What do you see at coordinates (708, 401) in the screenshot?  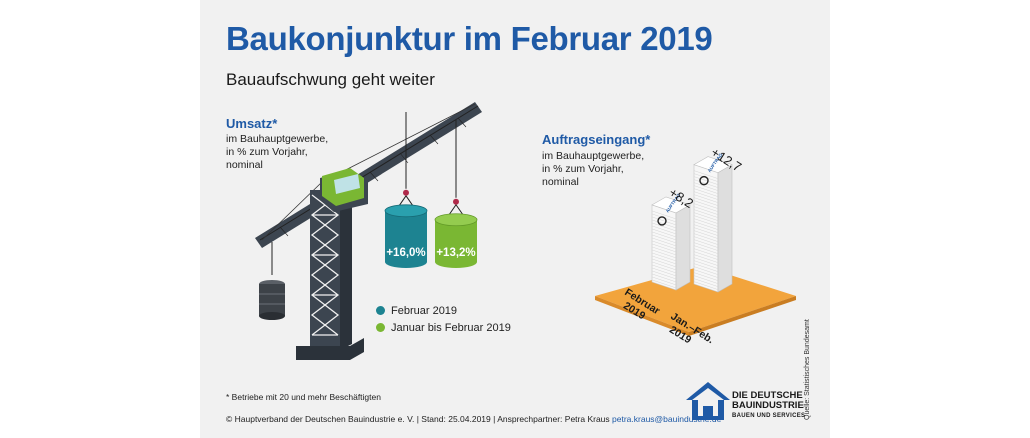 I see `house-logo-icon` at bounding box center [708, 401].